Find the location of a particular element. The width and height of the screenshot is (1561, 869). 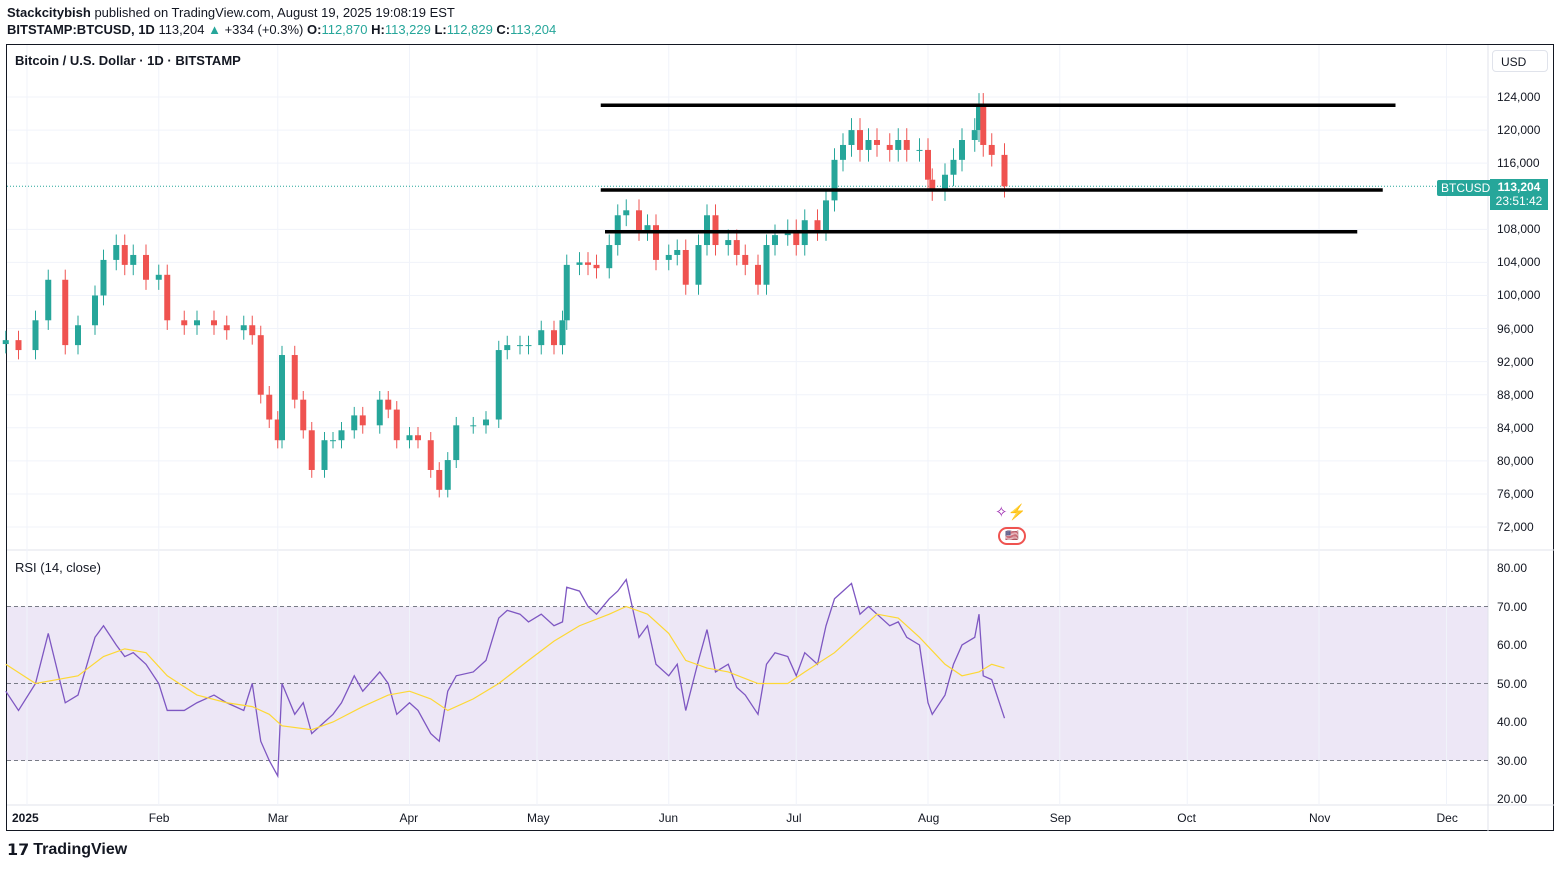

rsi-tick-label: 30.00 is located at coordinates (1512, 760).